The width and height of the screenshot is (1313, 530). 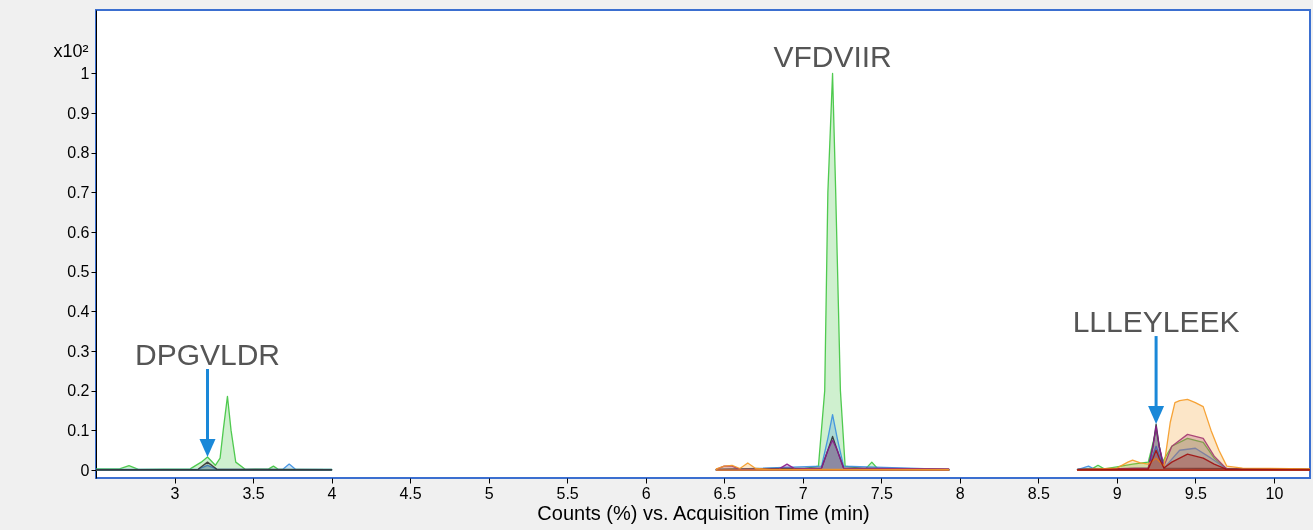 I want to click on x-tick-label: 3, so click(x=175, y=493).